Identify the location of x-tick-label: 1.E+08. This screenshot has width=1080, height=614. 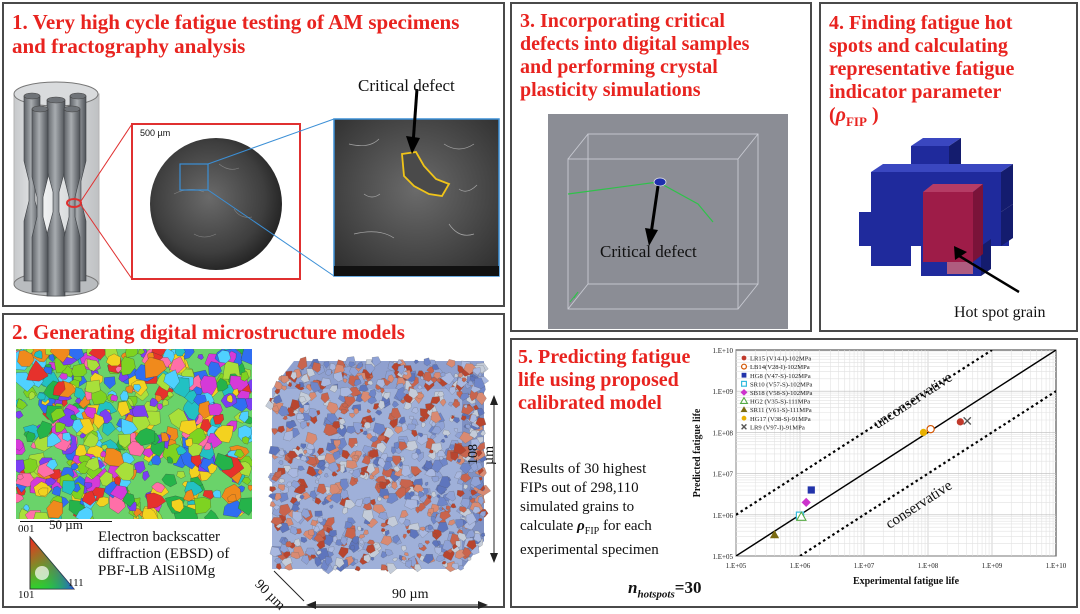
(928, 566).